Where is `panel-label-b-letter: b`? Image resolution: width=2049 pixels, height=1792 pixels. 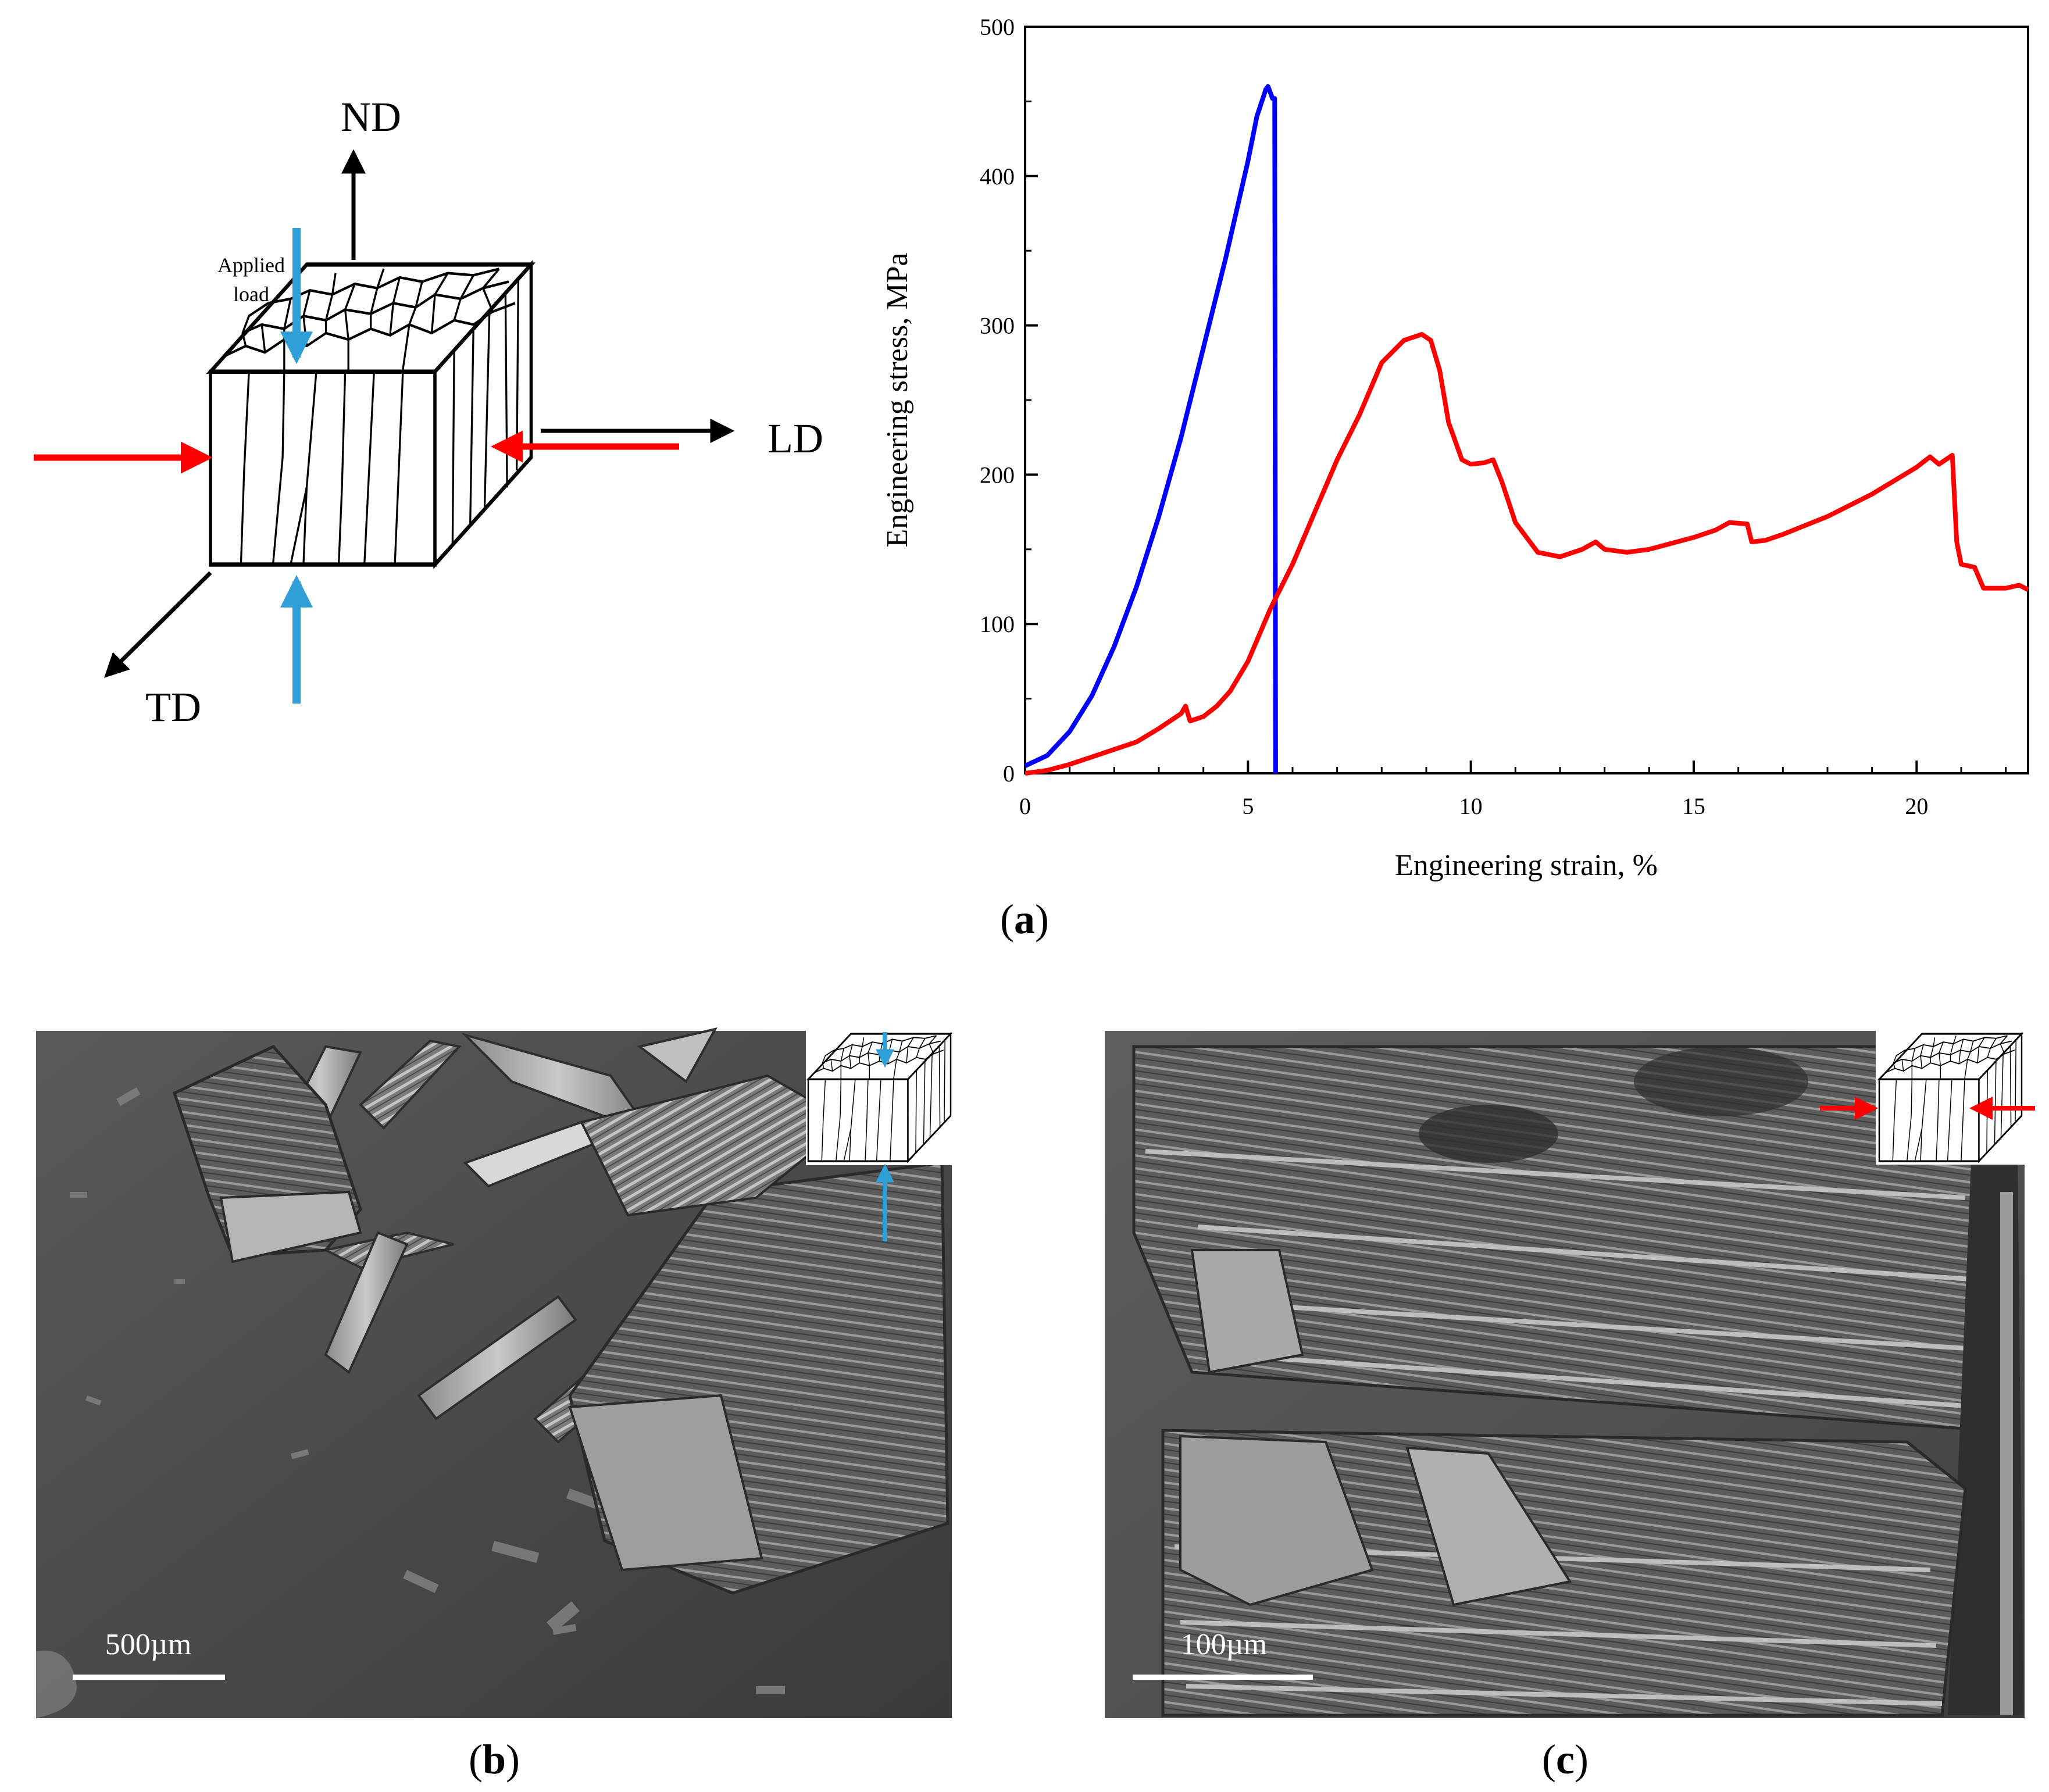
panel-label-b-letter: b is located at coordinates (494, 1760).